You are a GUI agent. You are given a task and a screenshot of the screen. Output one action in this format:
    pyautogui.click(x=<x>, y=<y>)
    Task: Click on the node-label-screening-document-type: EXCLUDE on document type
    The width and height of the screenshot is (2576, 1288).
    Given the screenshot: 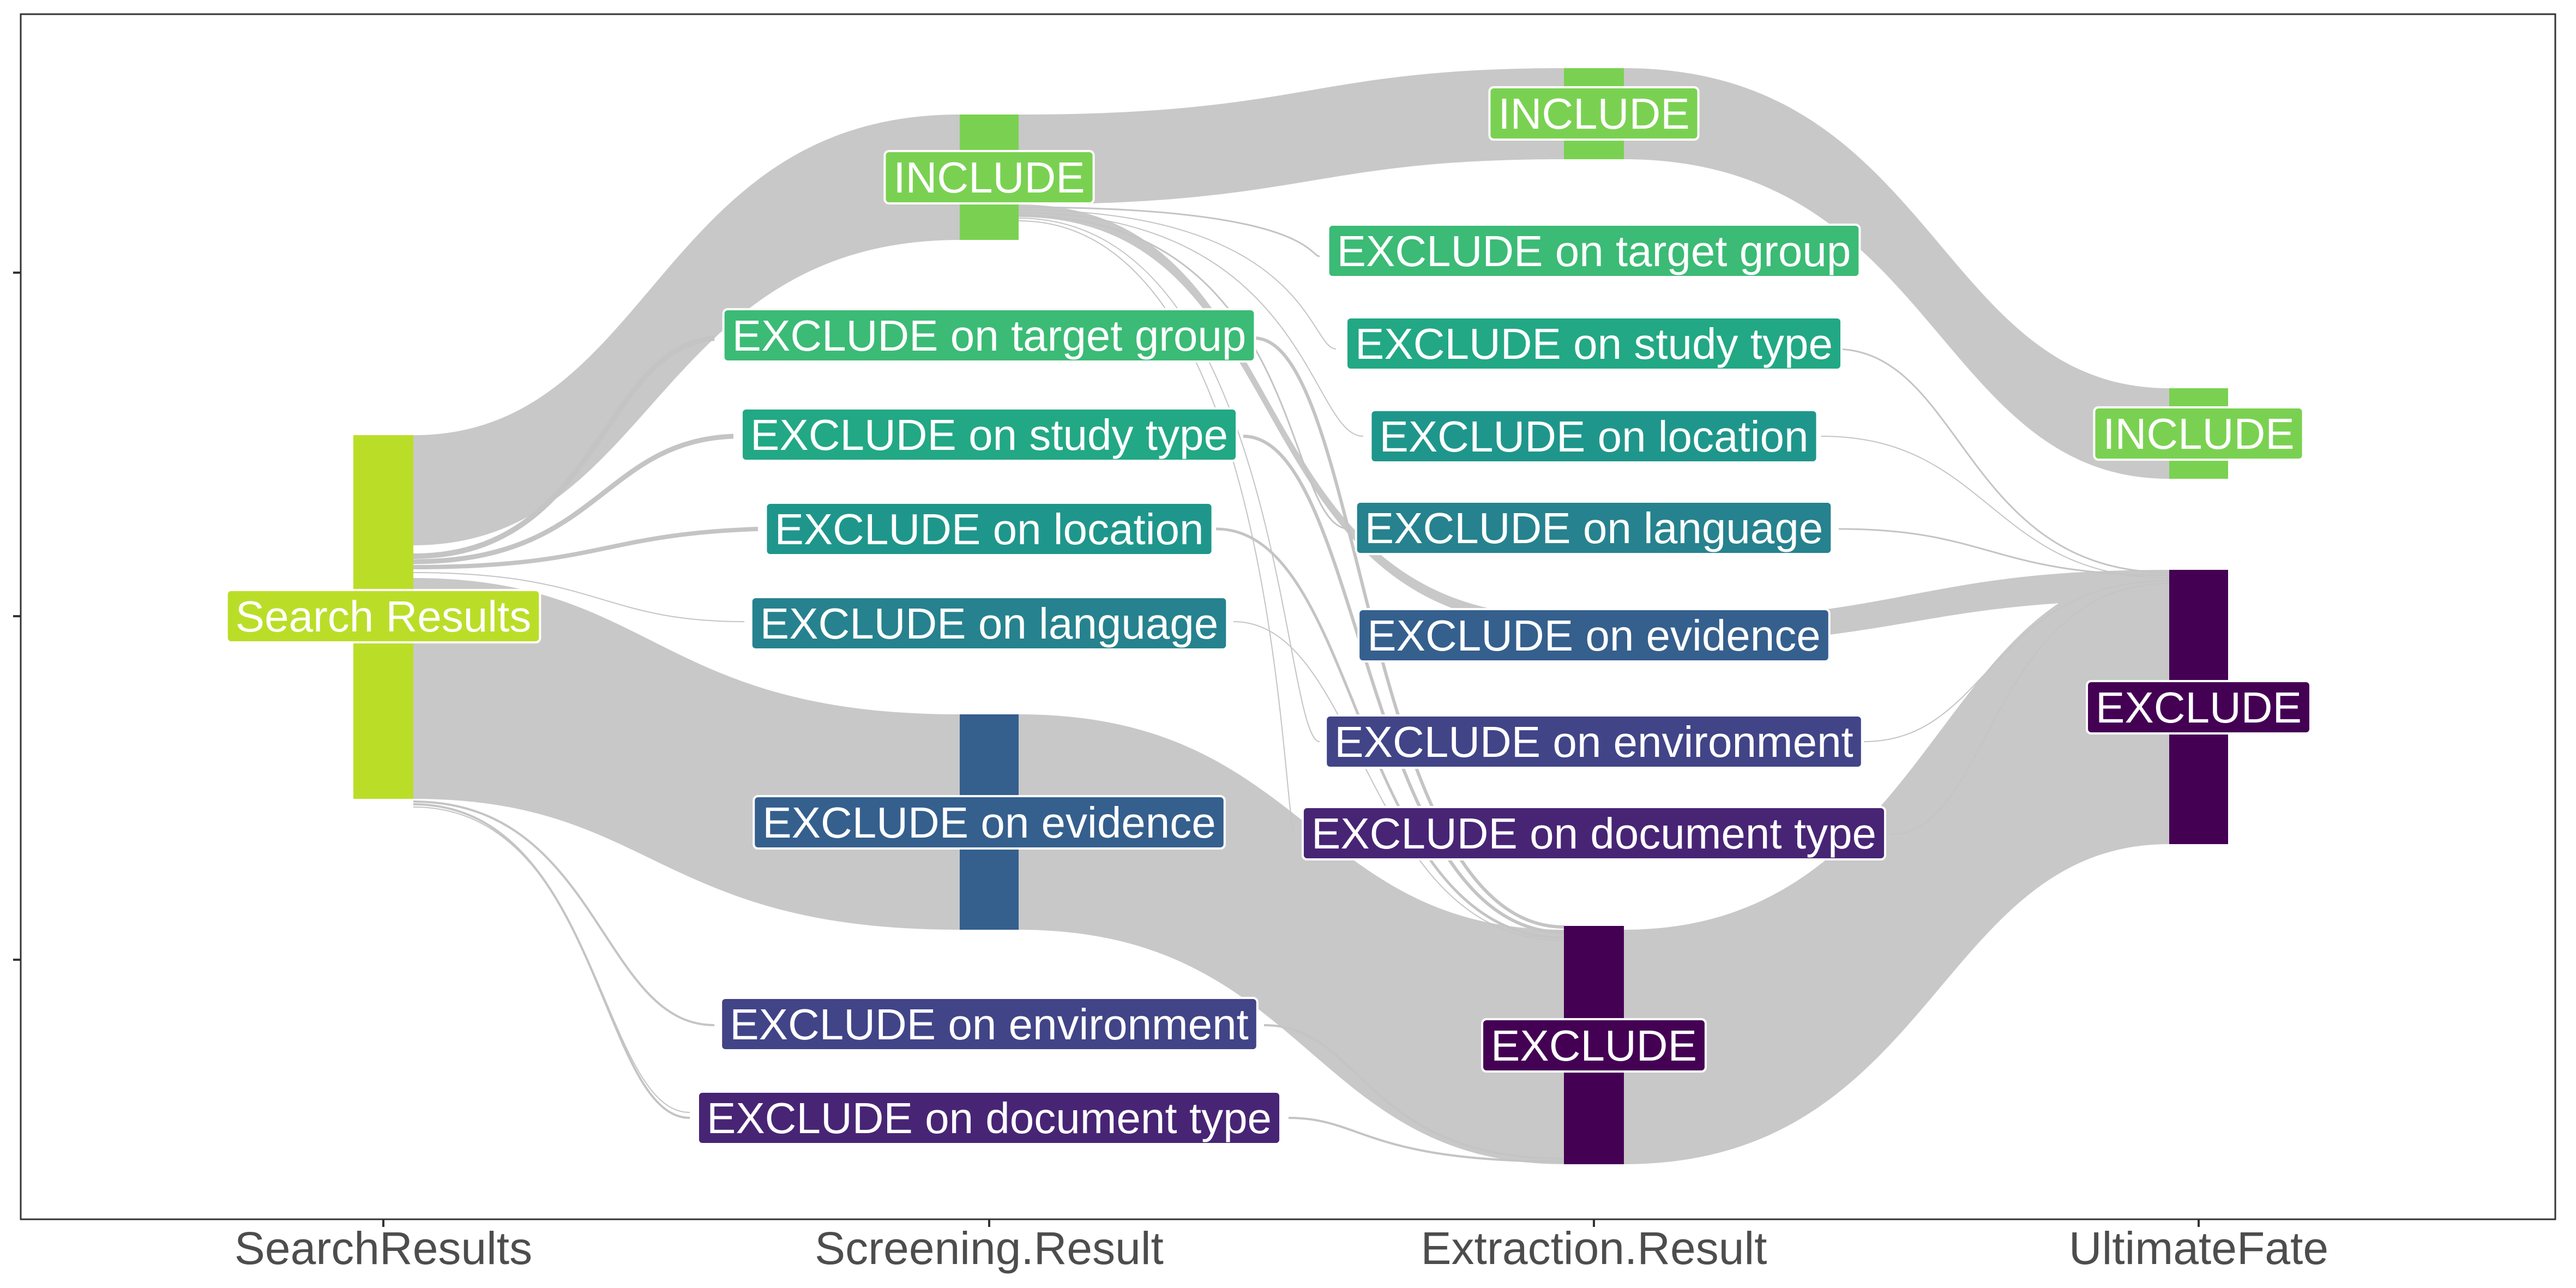 What is the action you would take?
    pyautogui.click(x=989, y=1118)
    